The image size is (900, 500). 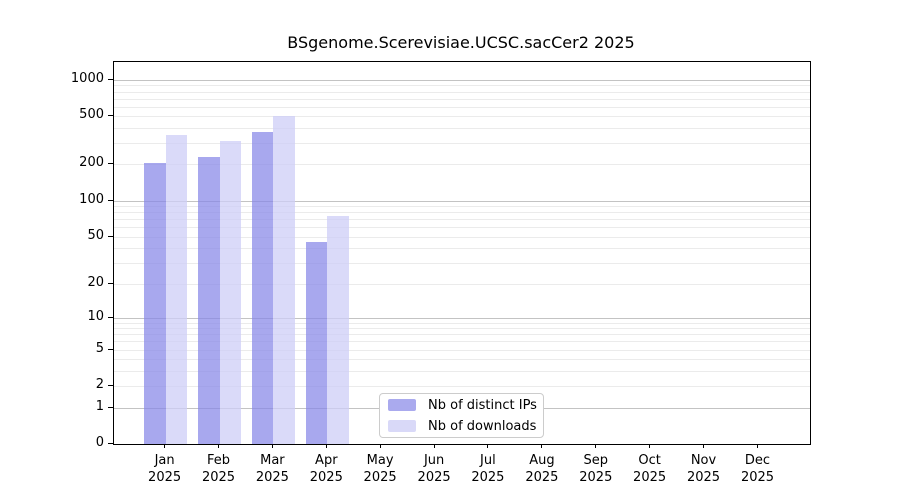 I want to click on bar-nb-of-downloads-apr, so click(x=338, y=330).